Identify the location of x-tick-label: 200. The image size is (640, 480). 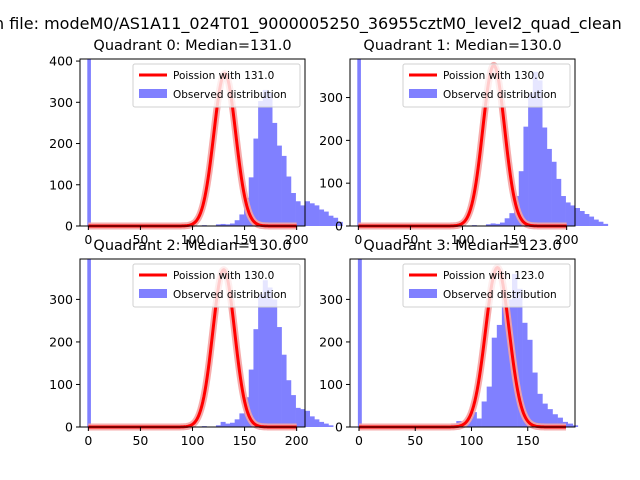
(297, 440).